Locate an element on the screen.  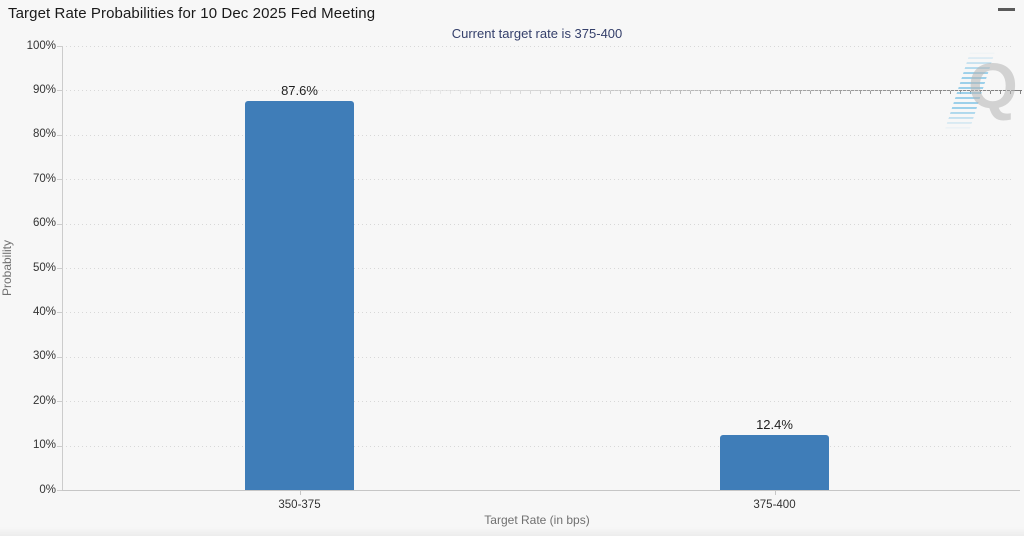
x-axis-line is located at coordinates (541, 490).